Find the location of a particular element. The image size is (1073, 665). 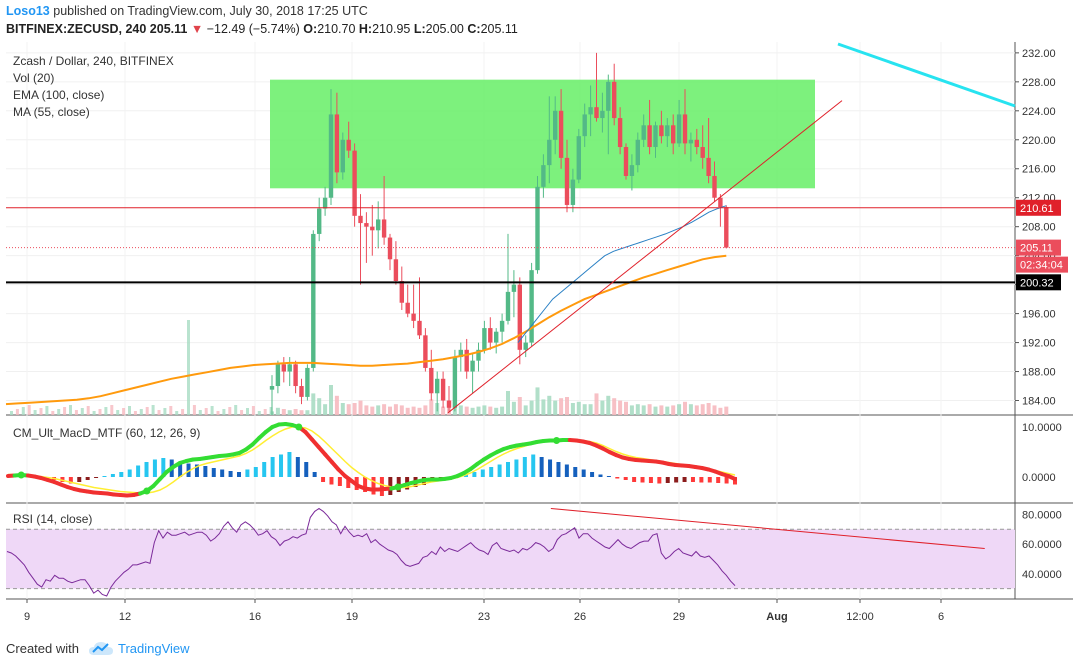

time-axis: 9 12 16 19 23 26 29 Aug 12:00 6 is located at coordinates (484, 611).